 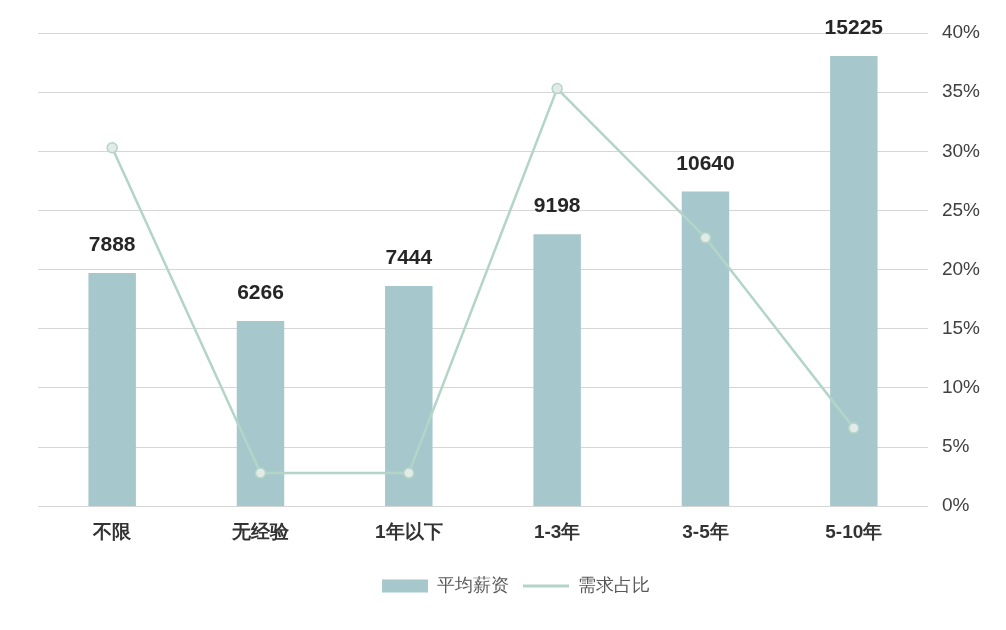 I want to click on x-tick-label: 1年以下, so click(x=409, y=531).